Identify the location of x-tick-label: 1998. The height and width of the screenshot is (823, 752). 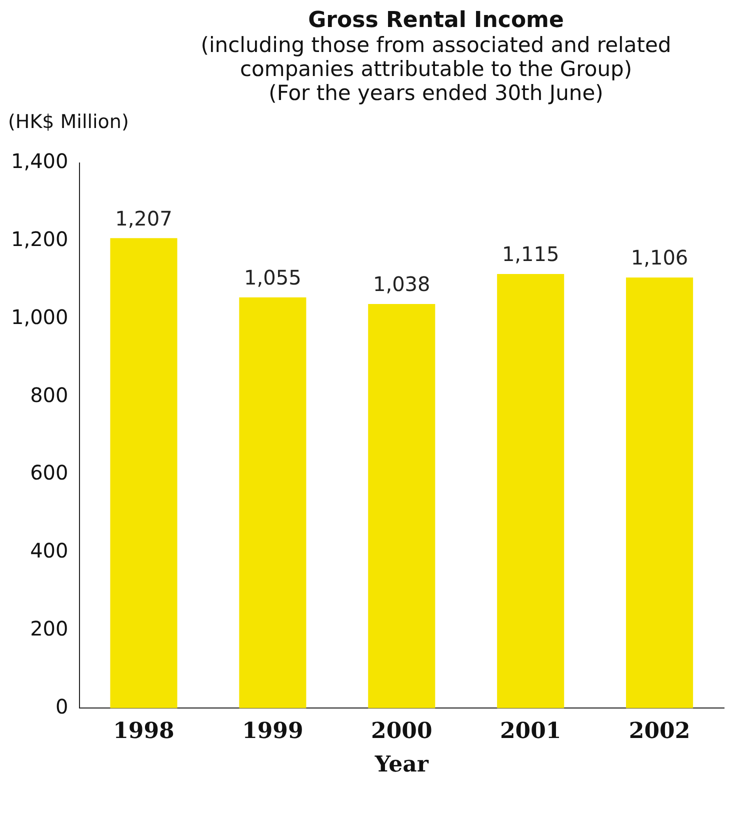
(143, 731).